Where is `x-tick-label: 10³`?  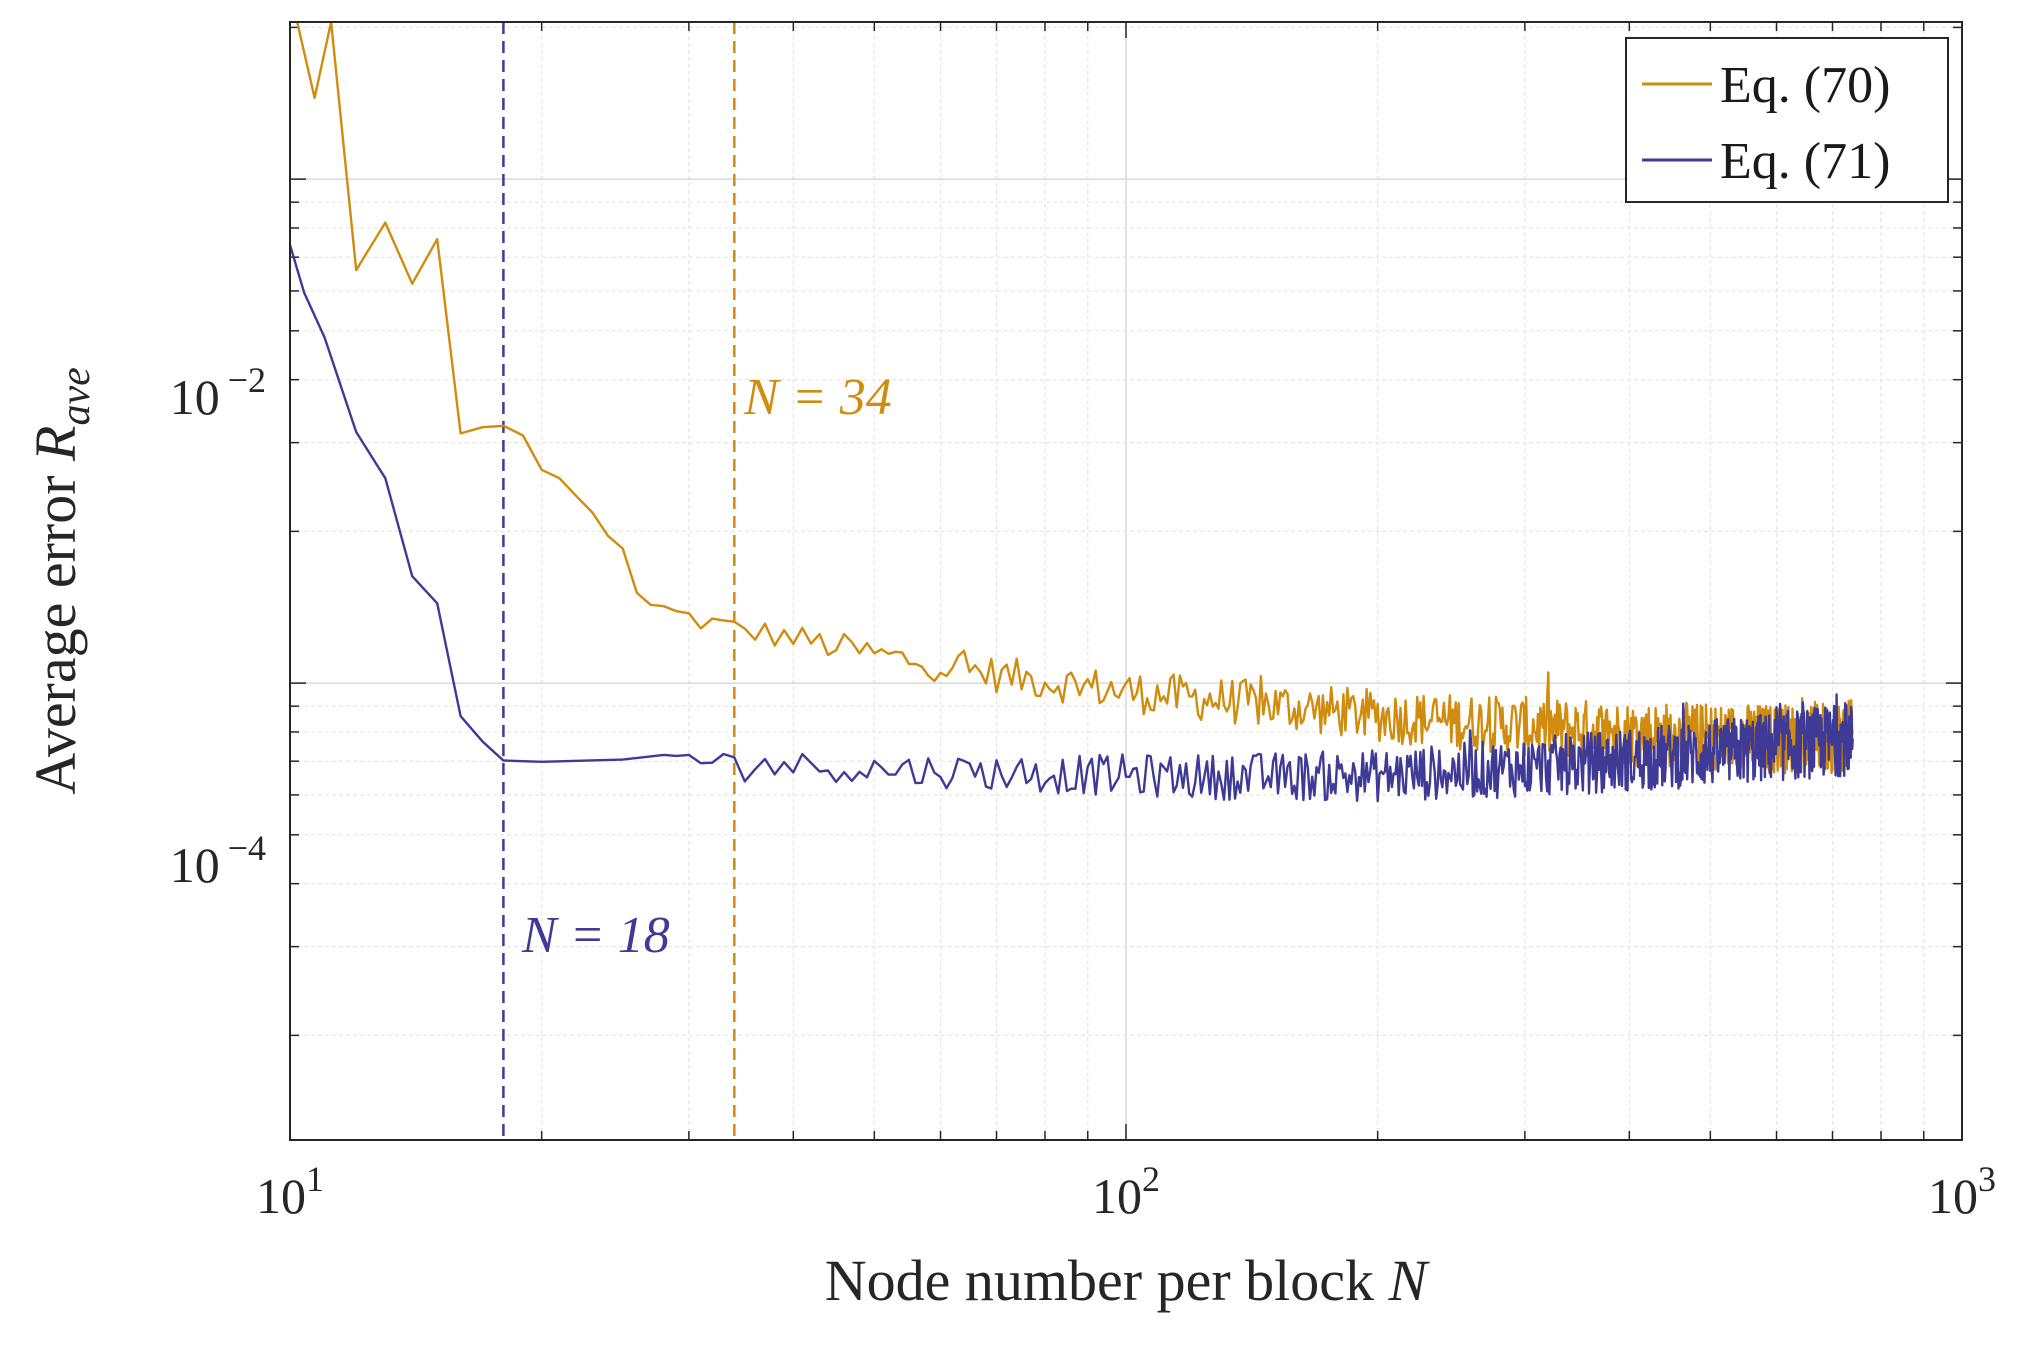
x-tick-label: 10³ is located at coordinates (1962, 1191).